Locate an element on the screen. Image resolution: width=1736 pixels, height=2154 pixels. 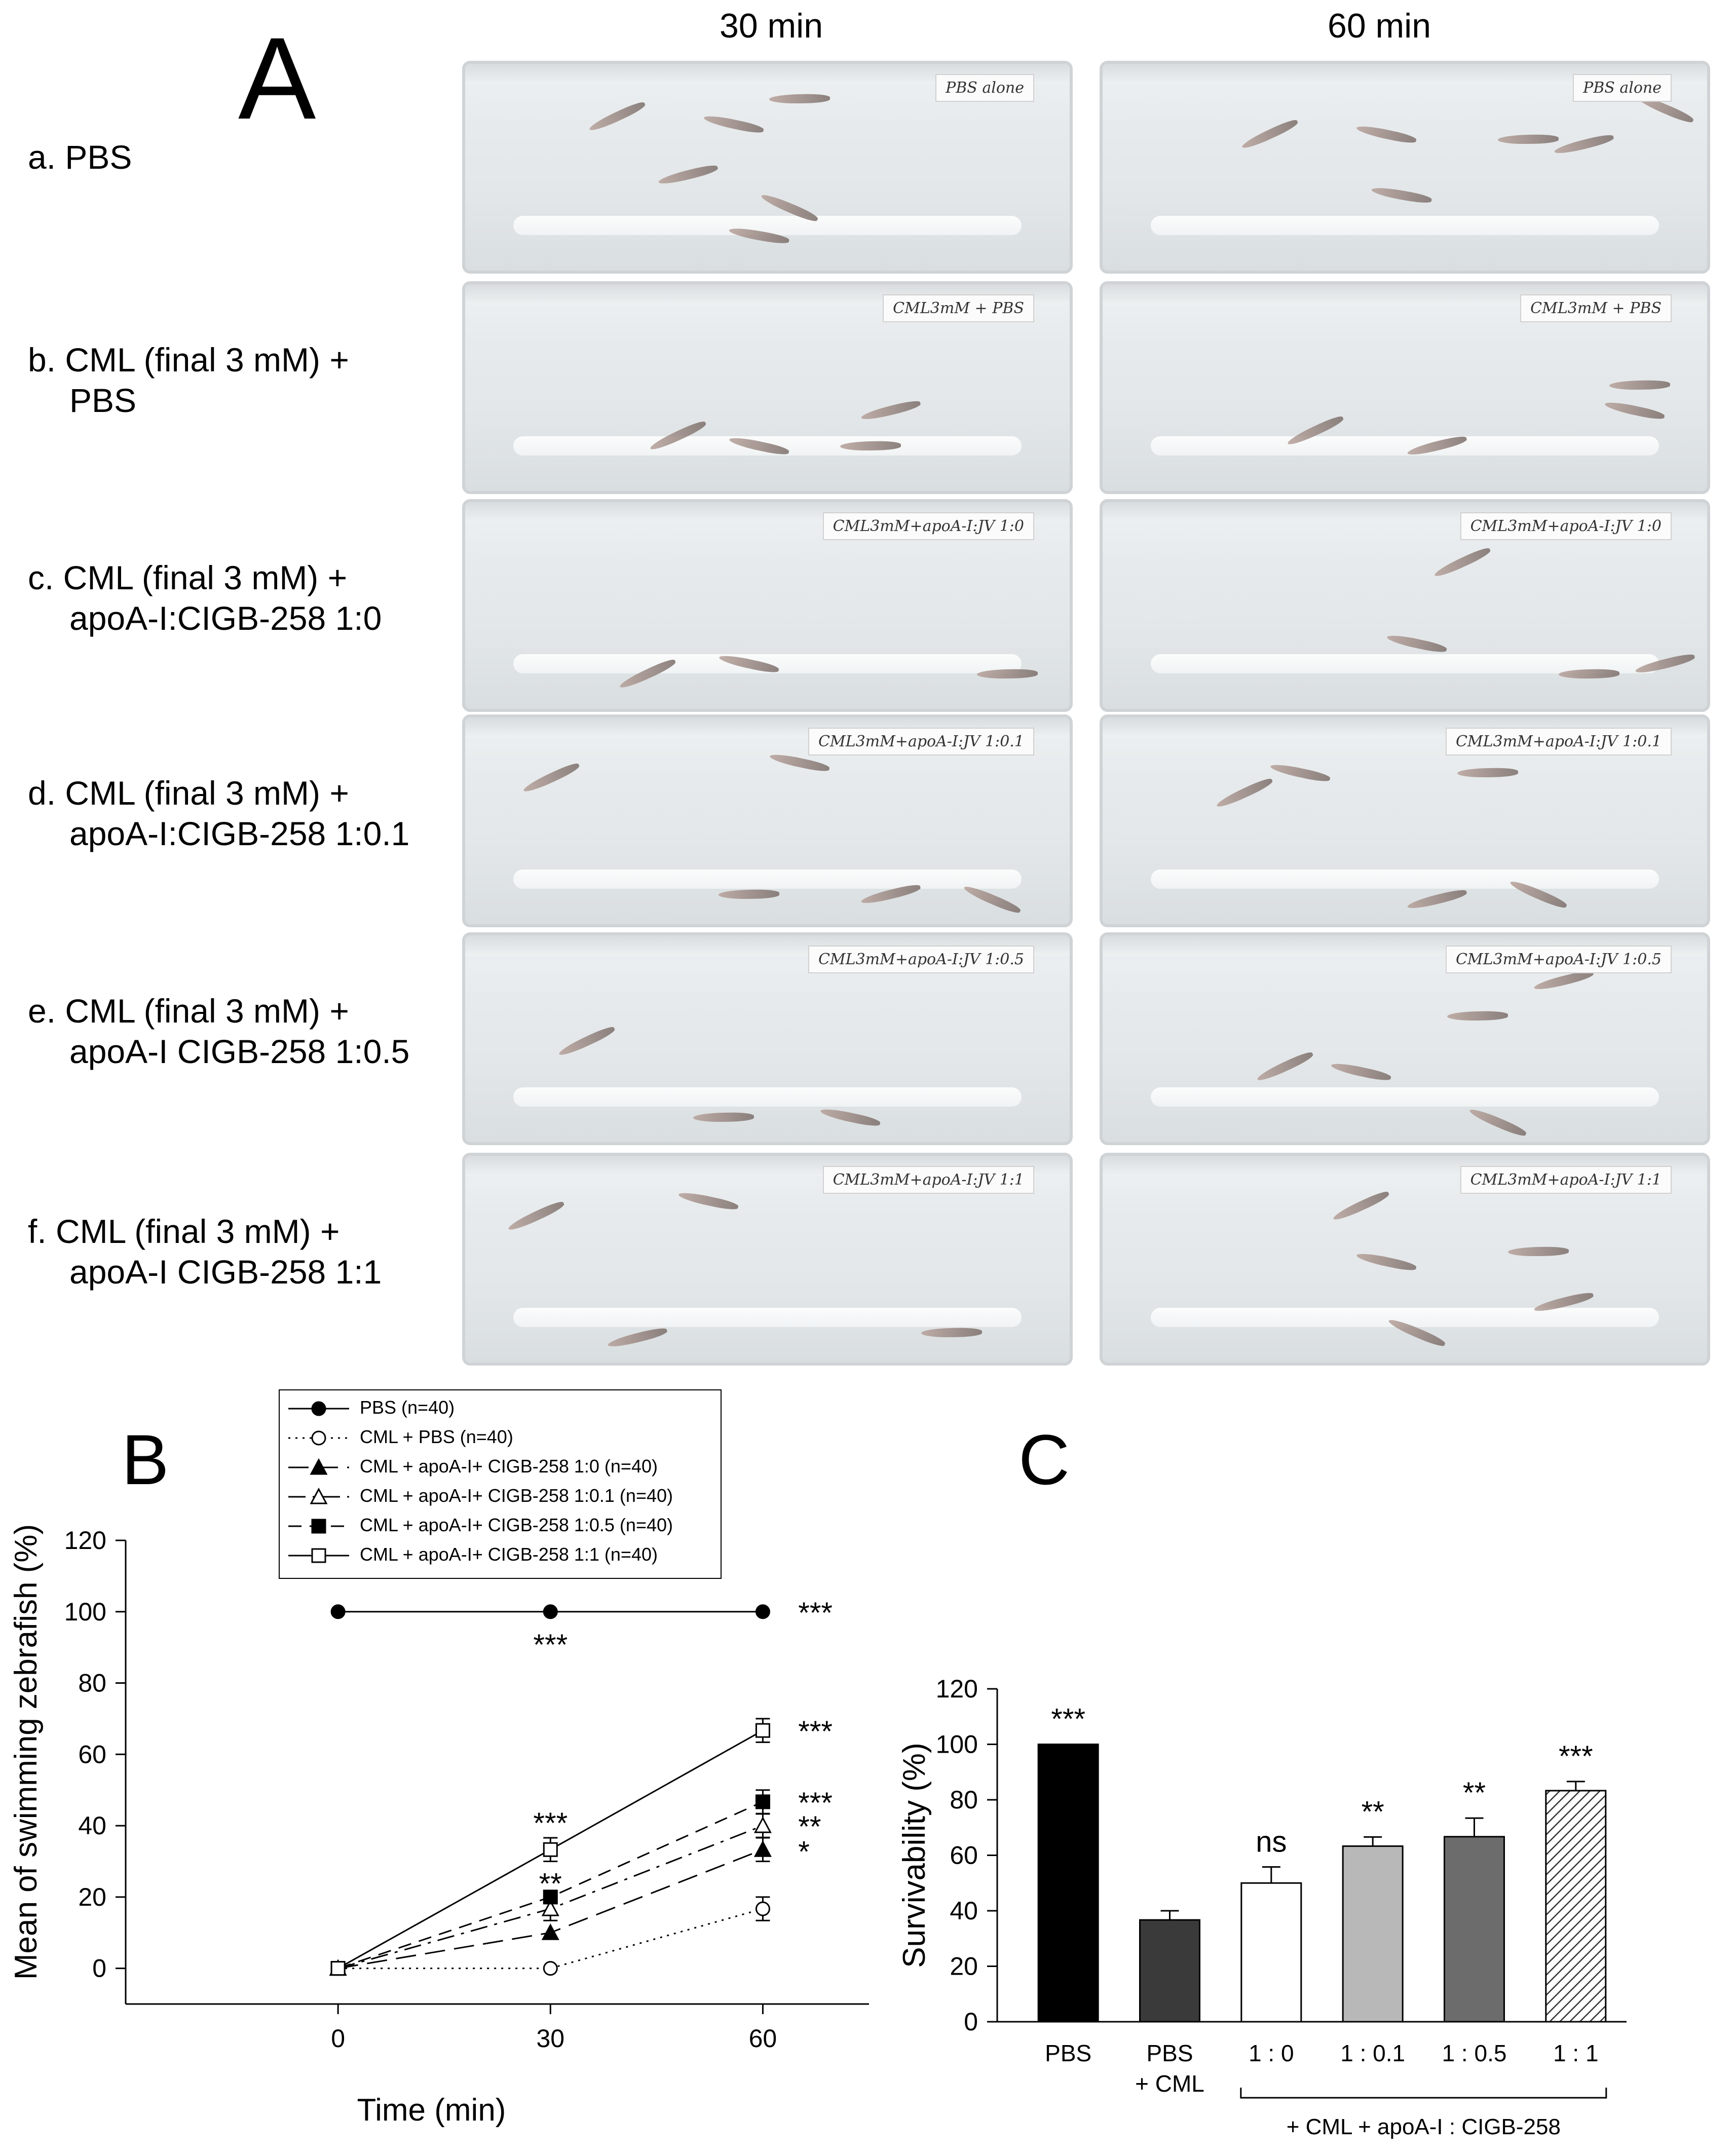
tank-photo-60min: PBS alone is located at coordinates (1405, 167).